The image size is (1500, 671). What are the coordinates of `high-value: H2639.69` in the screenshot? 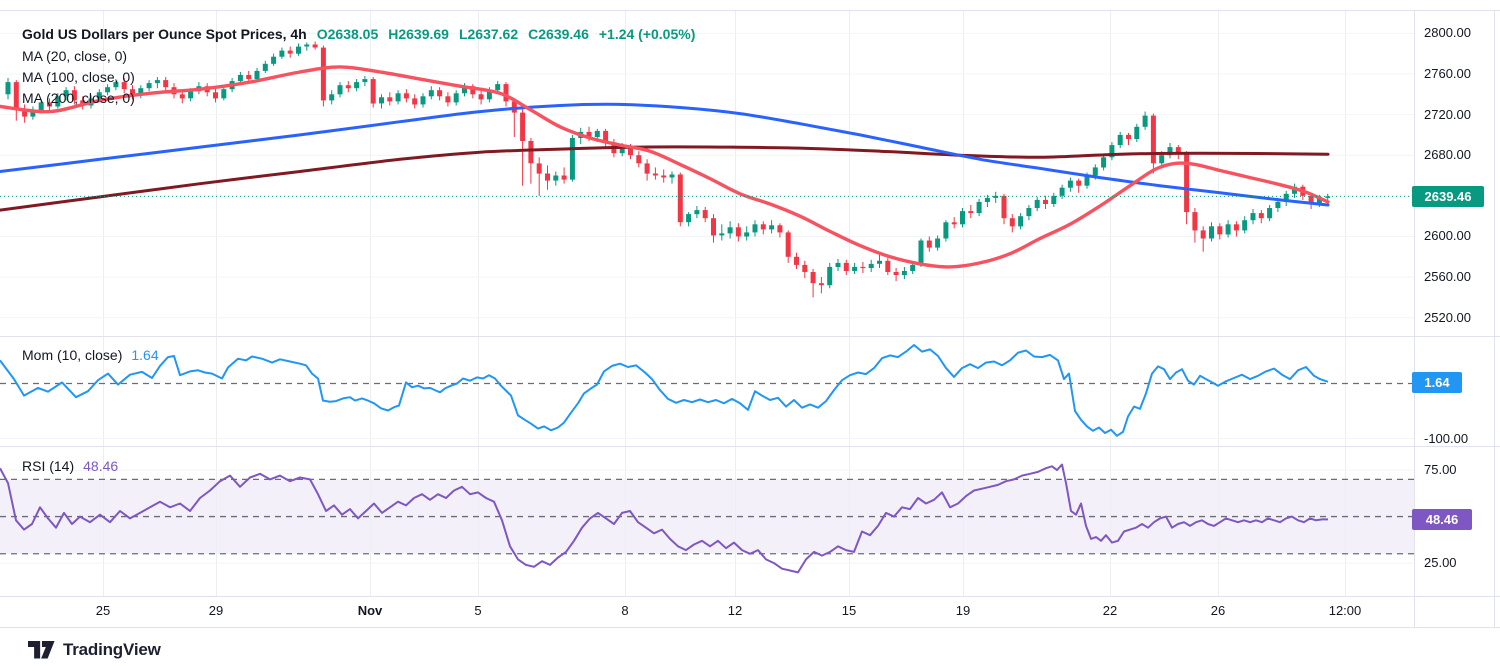 It's located at (418, 34).